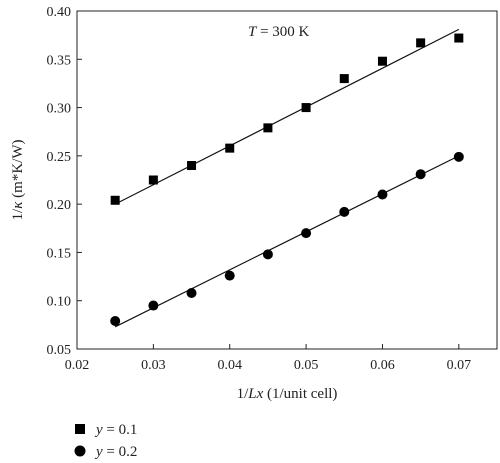 The image size is (500, 463). Describe the element at coordinates (59, 157) in the screenshot. I see `y-tick-label: 0.25` at that location.